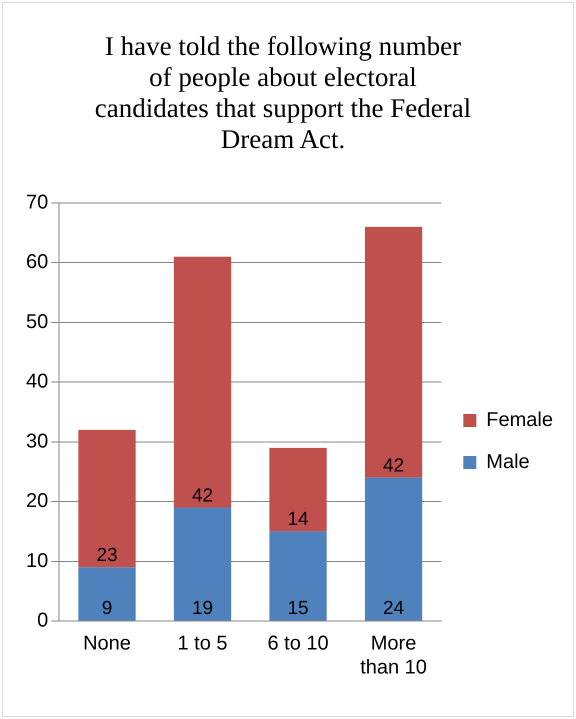 The width and height of the screenshot is (576, 719). What do you see at coordinates (298, 643) in the screenshot?
I see `x-tick-label: 6 to 10` at bounding box center [298, 643].